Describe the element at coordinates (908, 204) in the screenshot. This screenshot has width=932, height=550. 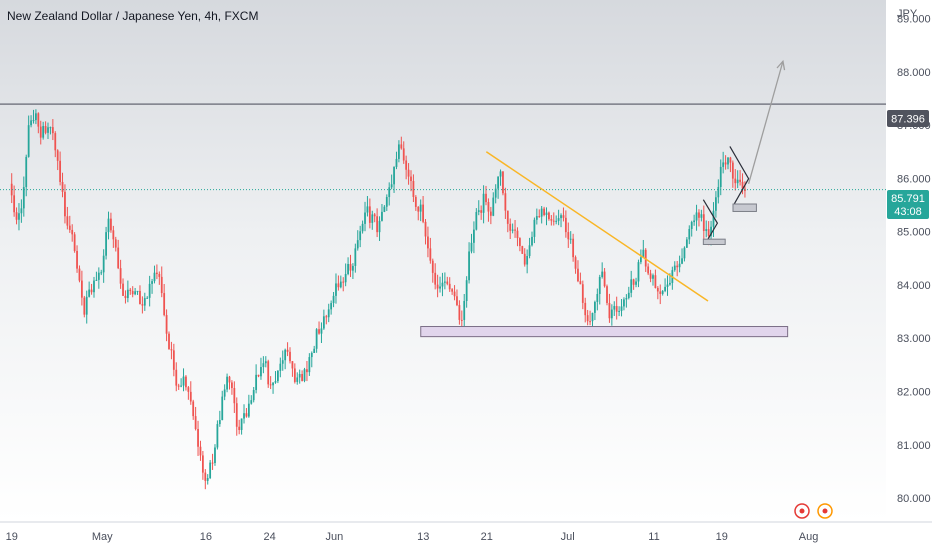
I see `current-price-badge: 85.791 43:08` at that location.